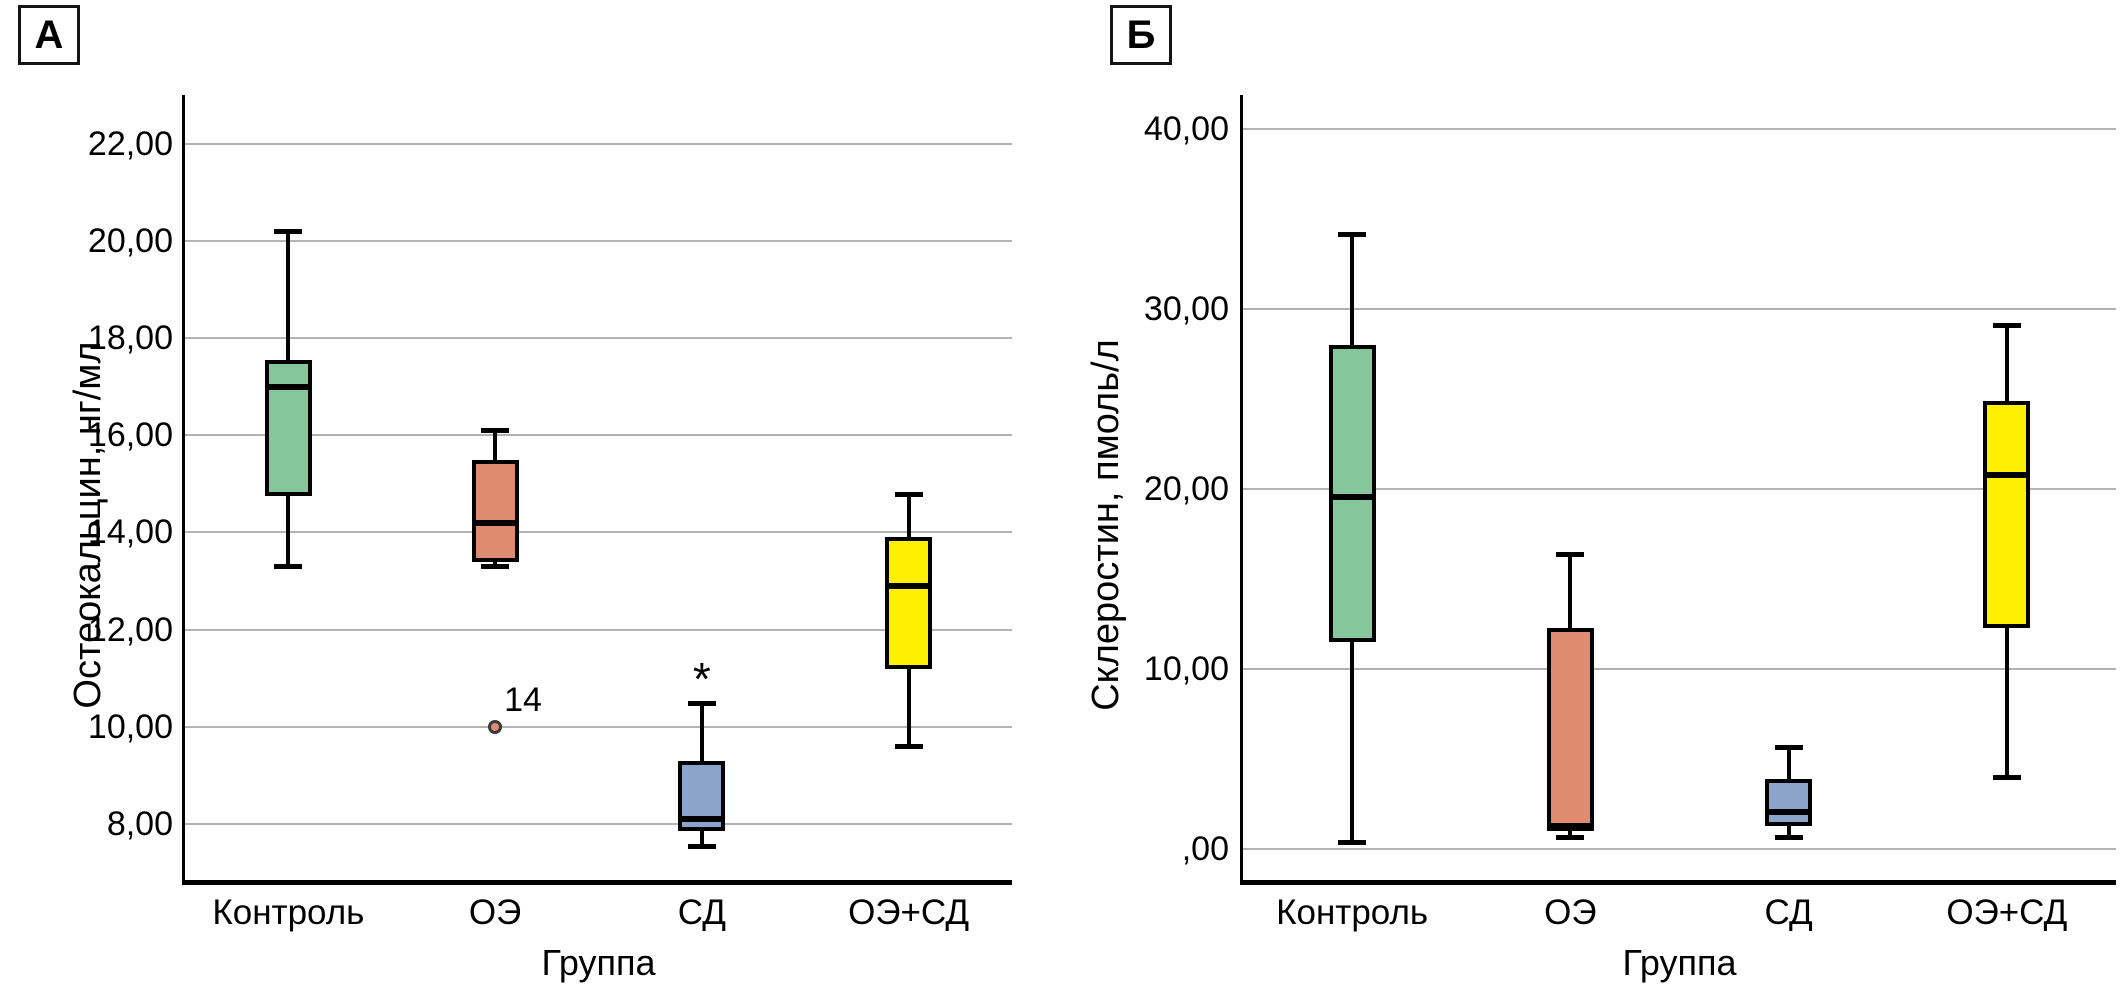  I want to click on y-axis-line-a, so click(183, 487).